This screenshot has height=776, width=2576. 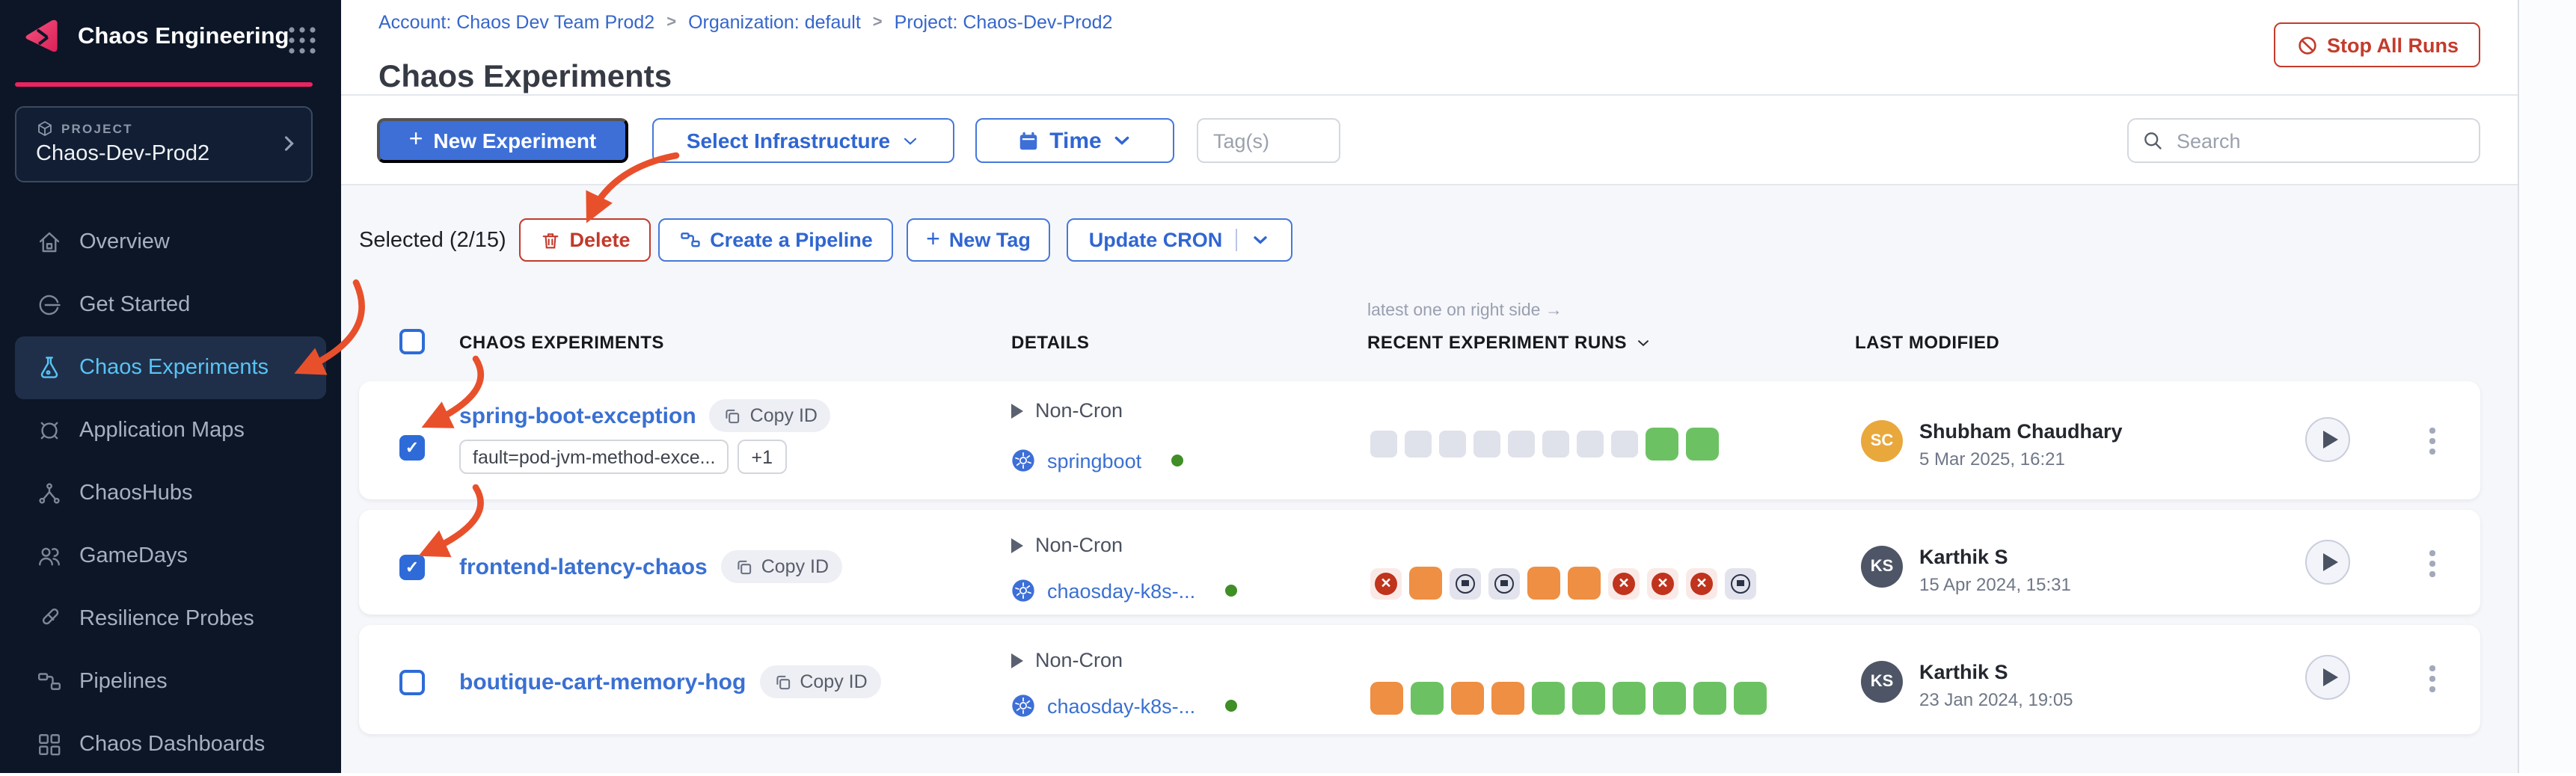 What do you see at coordinates (602, 682) in the screenshot?
I see `experiment-name-link: boutique-cart-memory-hog` at bounding box center [602, 682].